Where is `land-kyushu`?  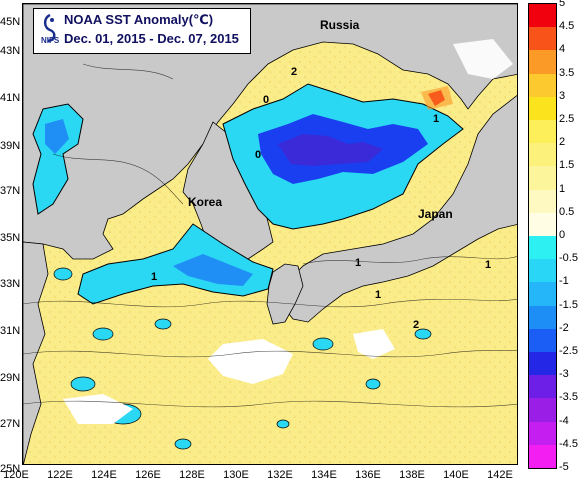
land-kyushu is located at coordinates (285, 294).